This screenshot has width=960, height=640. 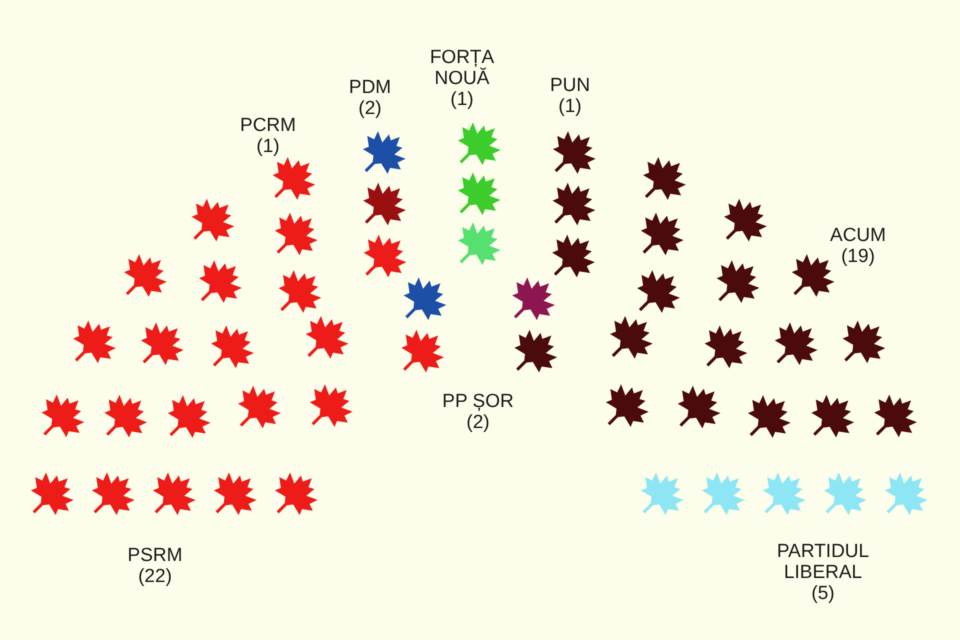 I want to click on category-label: PP ȘOR, so click(x=478, y=401).